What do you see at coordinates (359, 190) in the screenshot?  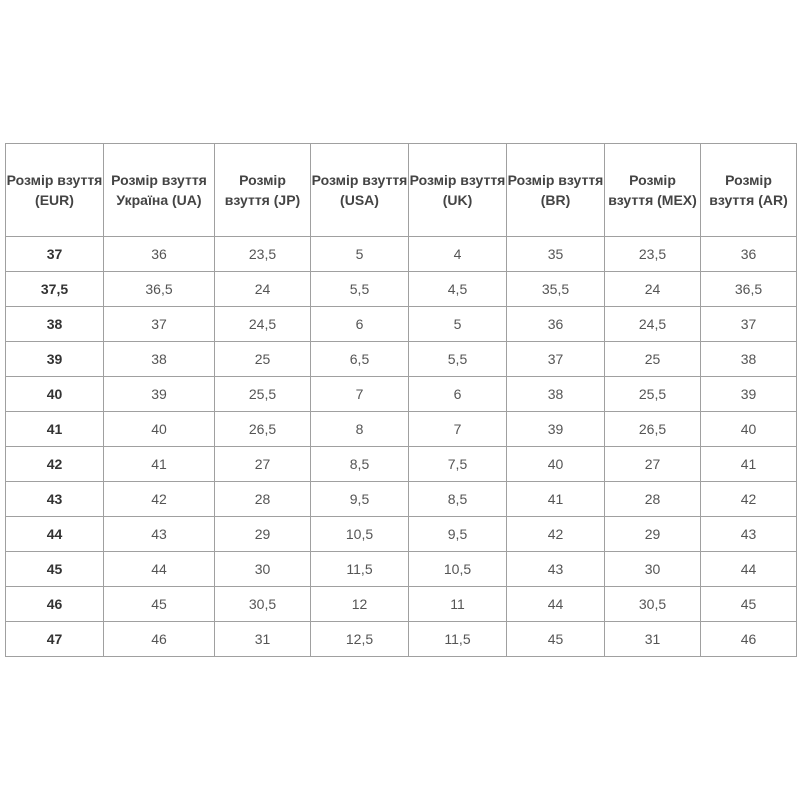 I see `column-header: Розмір взуття (USA)` at bounding box center [359, 190].